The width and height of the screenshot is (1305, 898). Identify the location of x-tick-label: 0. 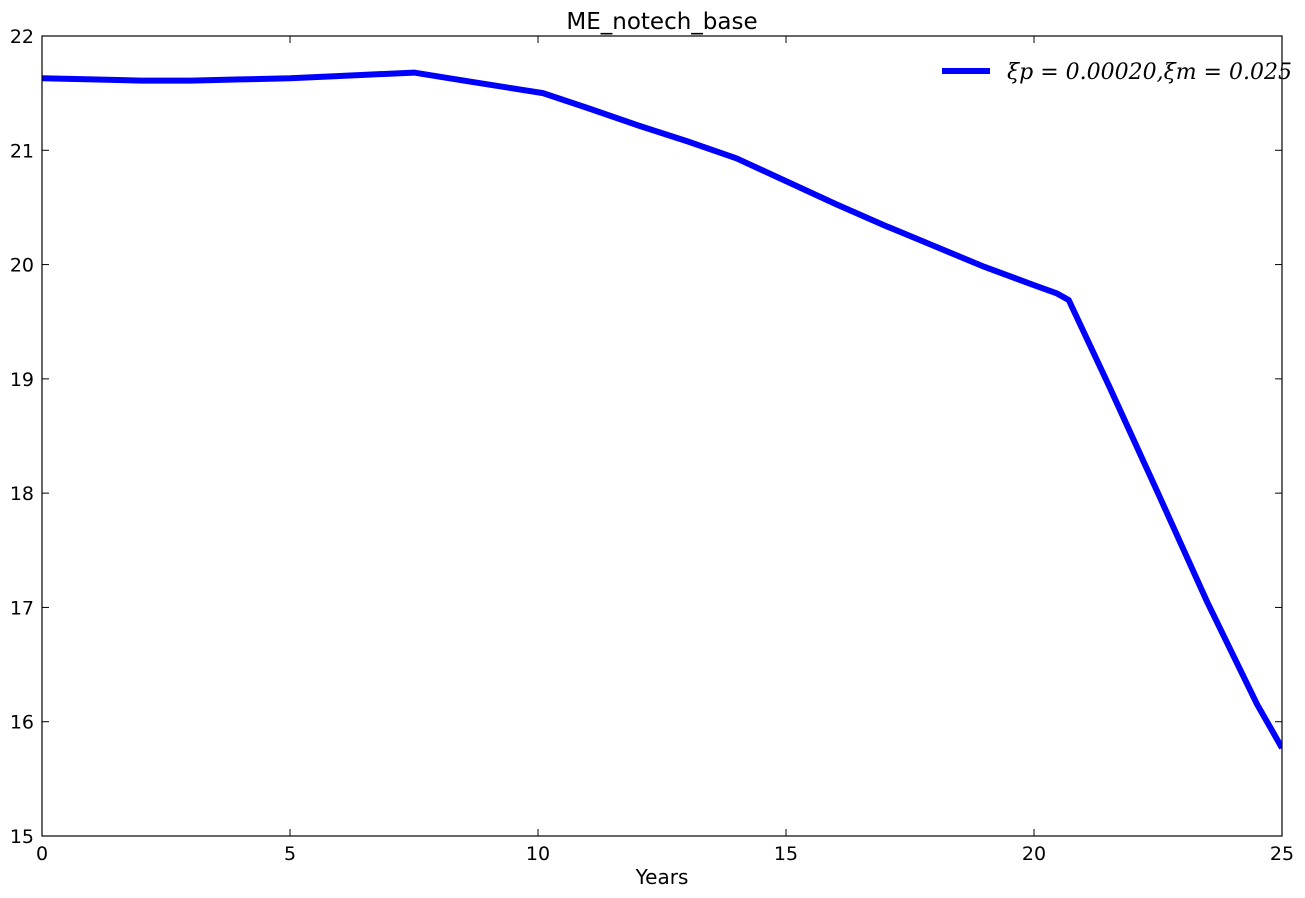
(42, 854).